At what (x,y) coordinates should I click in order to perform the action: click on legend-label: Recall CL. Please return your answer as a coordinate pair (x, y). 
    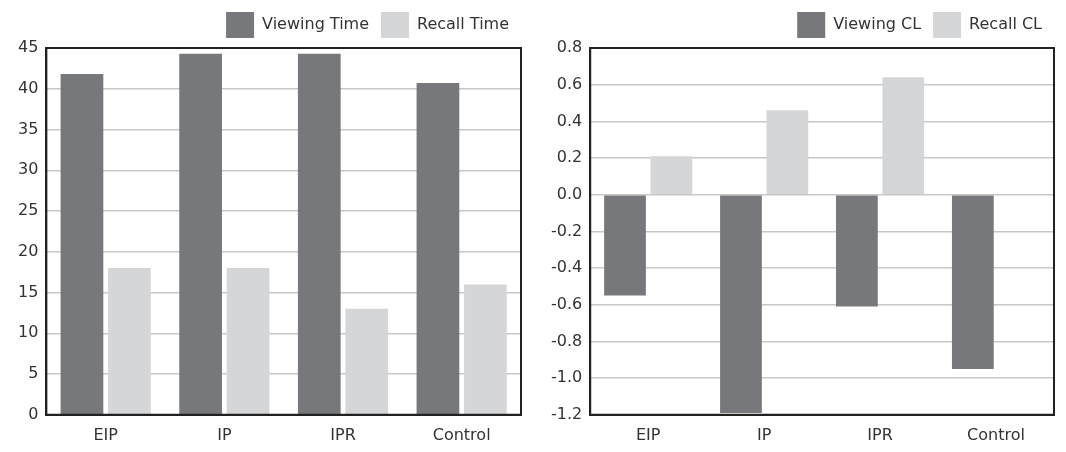
    Looking at the image, I should click on (1006, 24).